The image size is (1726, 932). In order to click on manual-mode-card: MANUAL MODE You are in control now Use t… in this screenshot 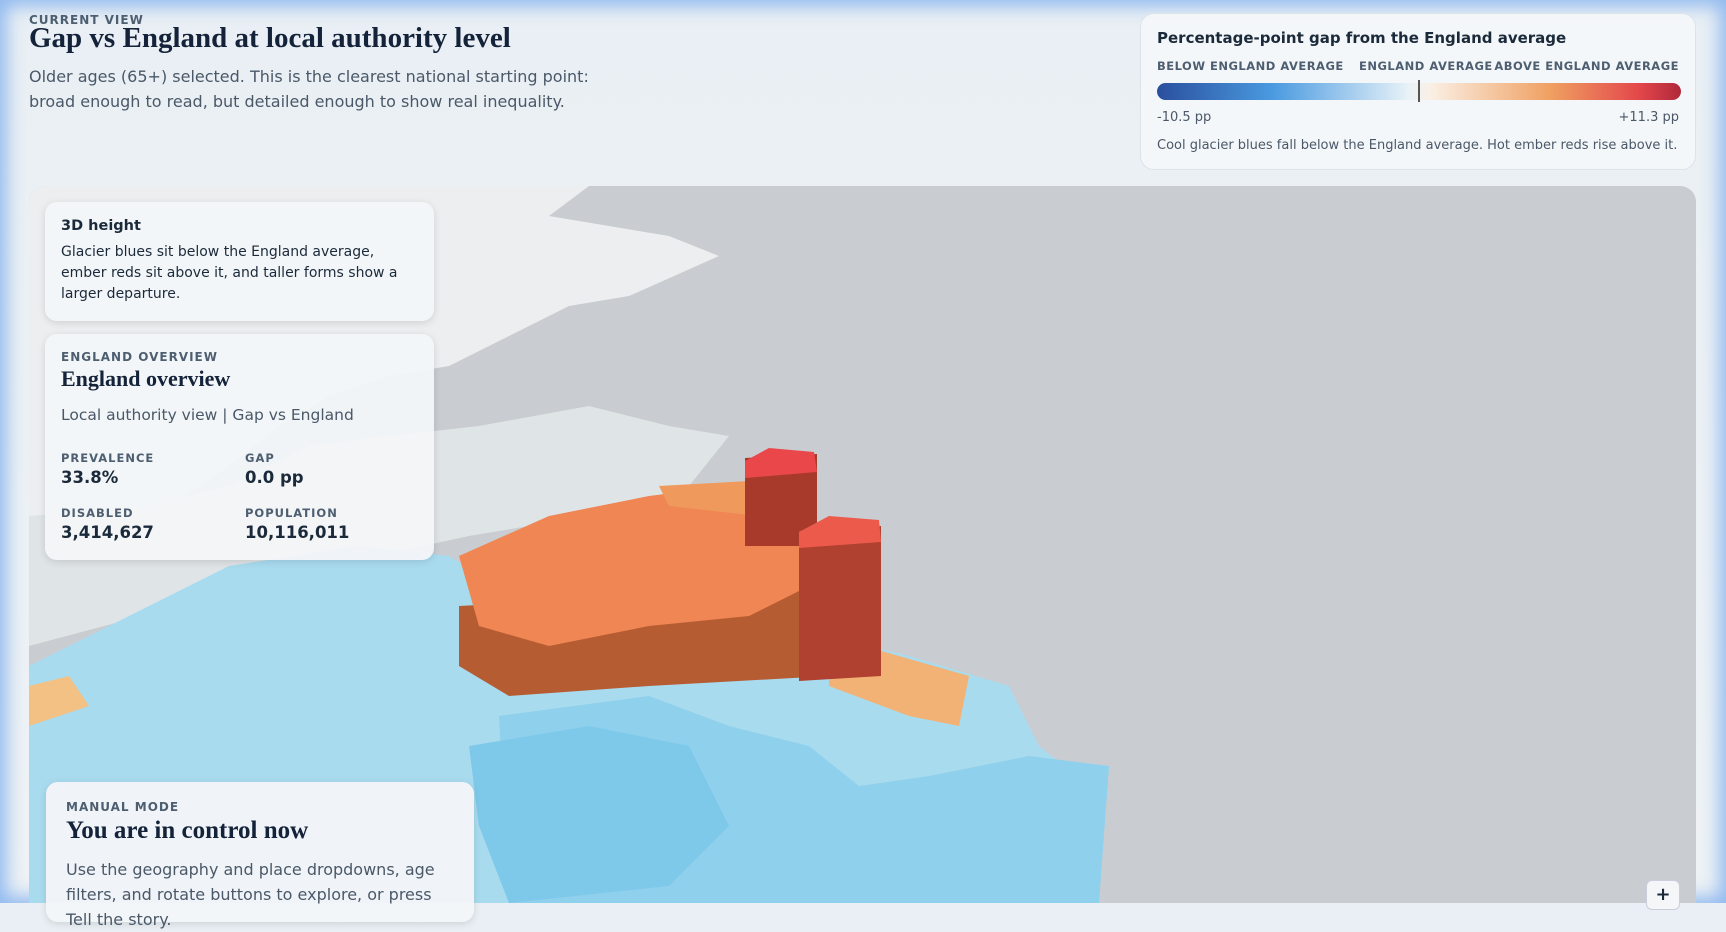, I will do `click(260, 855)`.